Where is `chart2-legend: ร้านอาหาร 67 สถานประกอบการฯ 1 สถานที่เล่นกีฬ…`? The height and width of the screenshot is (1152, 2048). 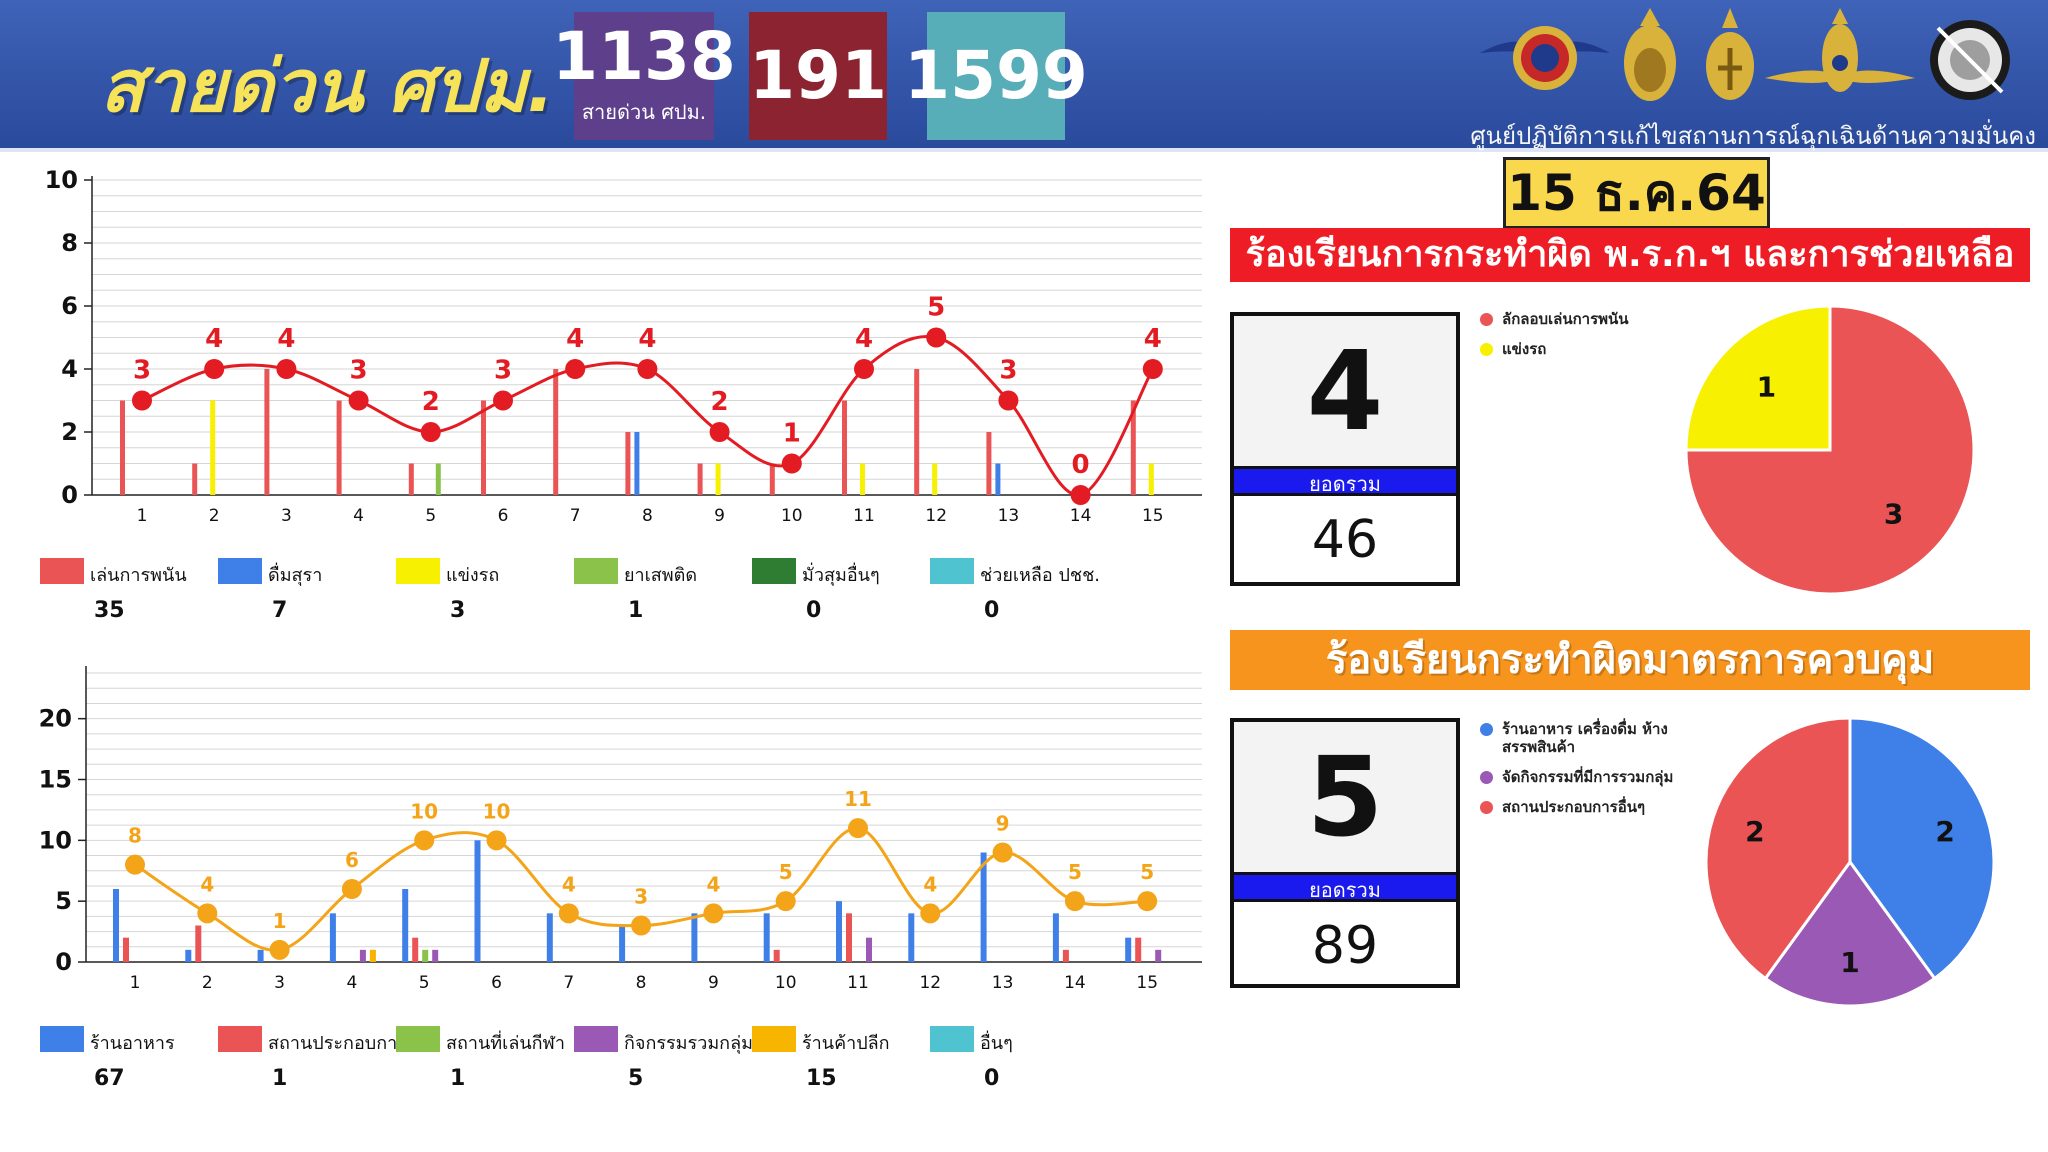
chart2-legend: ร้านอาหาร 67 สถานประกอบการฯ 1 สถานที่เล่นกีฬ… is located at coordinates (574, 1055).